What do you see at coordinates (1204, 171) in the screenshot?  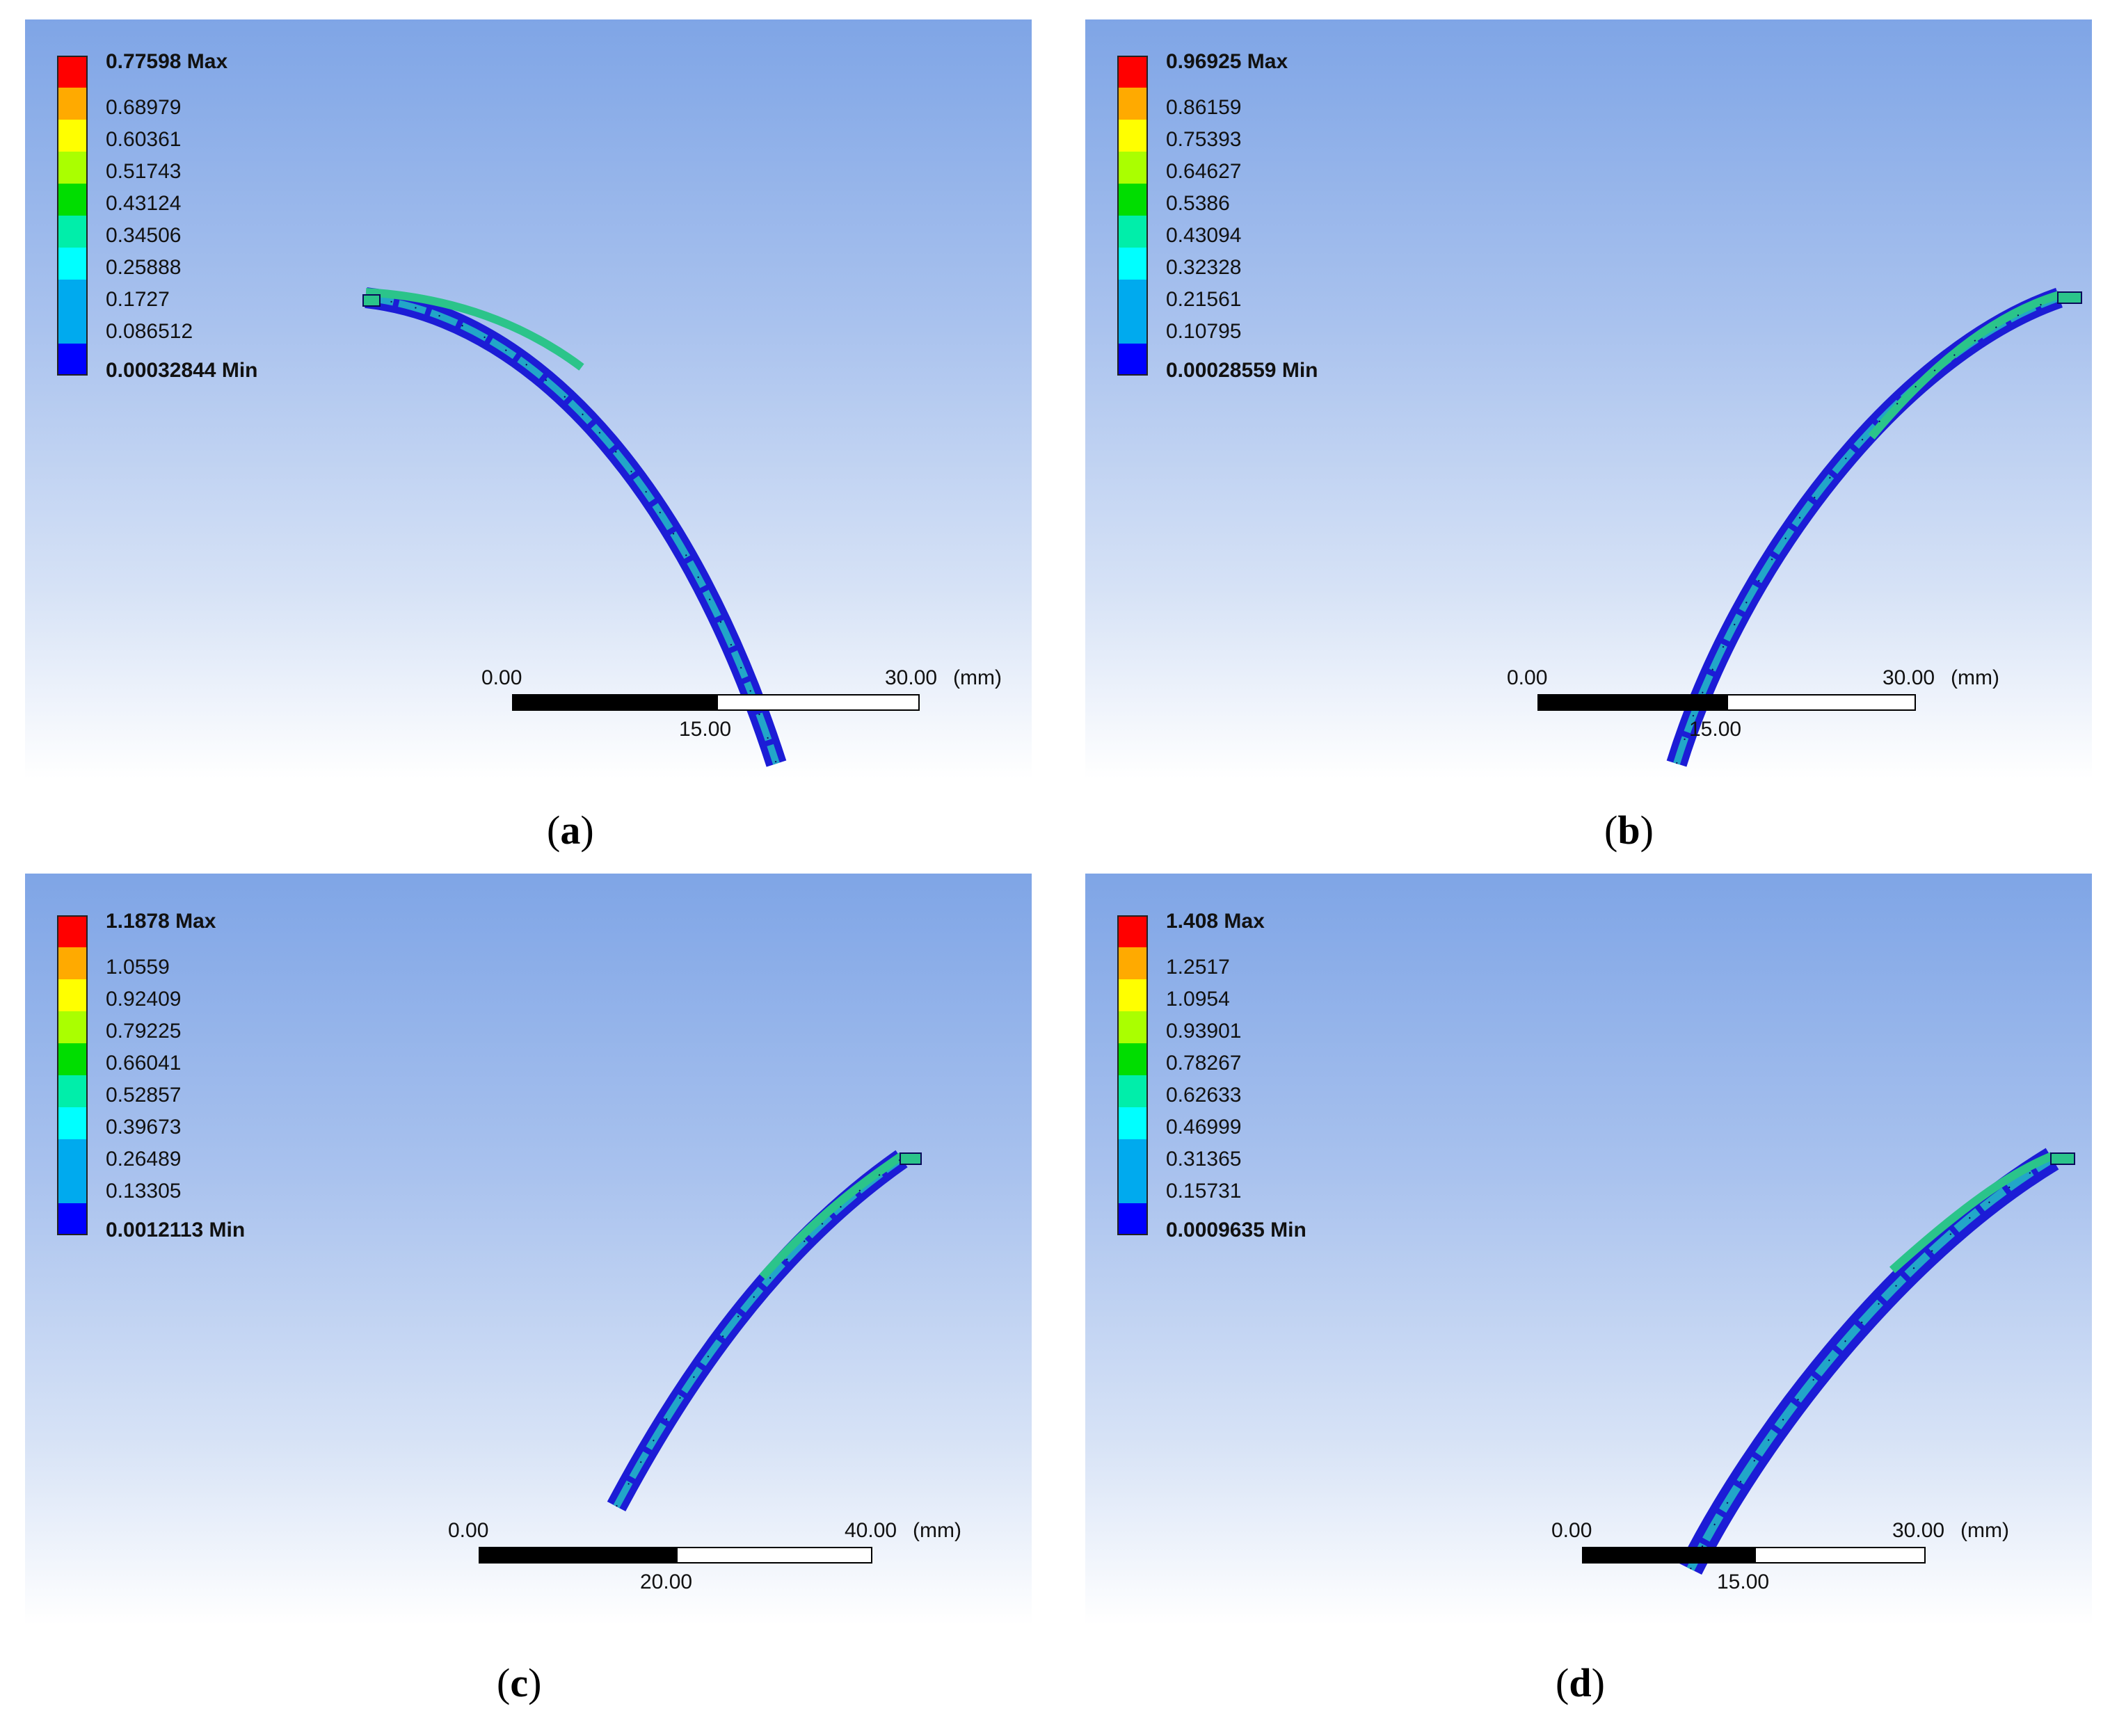 I see `legend-value: 0.64627` at bounding box center [1204, 171].